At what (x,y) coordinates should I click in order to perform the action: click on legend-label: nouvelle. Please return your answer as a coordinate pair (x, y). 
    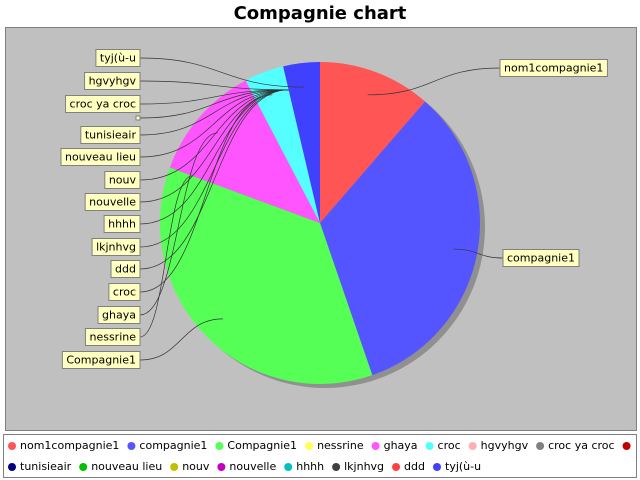
    Looking at the image, I should click on (252, 466).